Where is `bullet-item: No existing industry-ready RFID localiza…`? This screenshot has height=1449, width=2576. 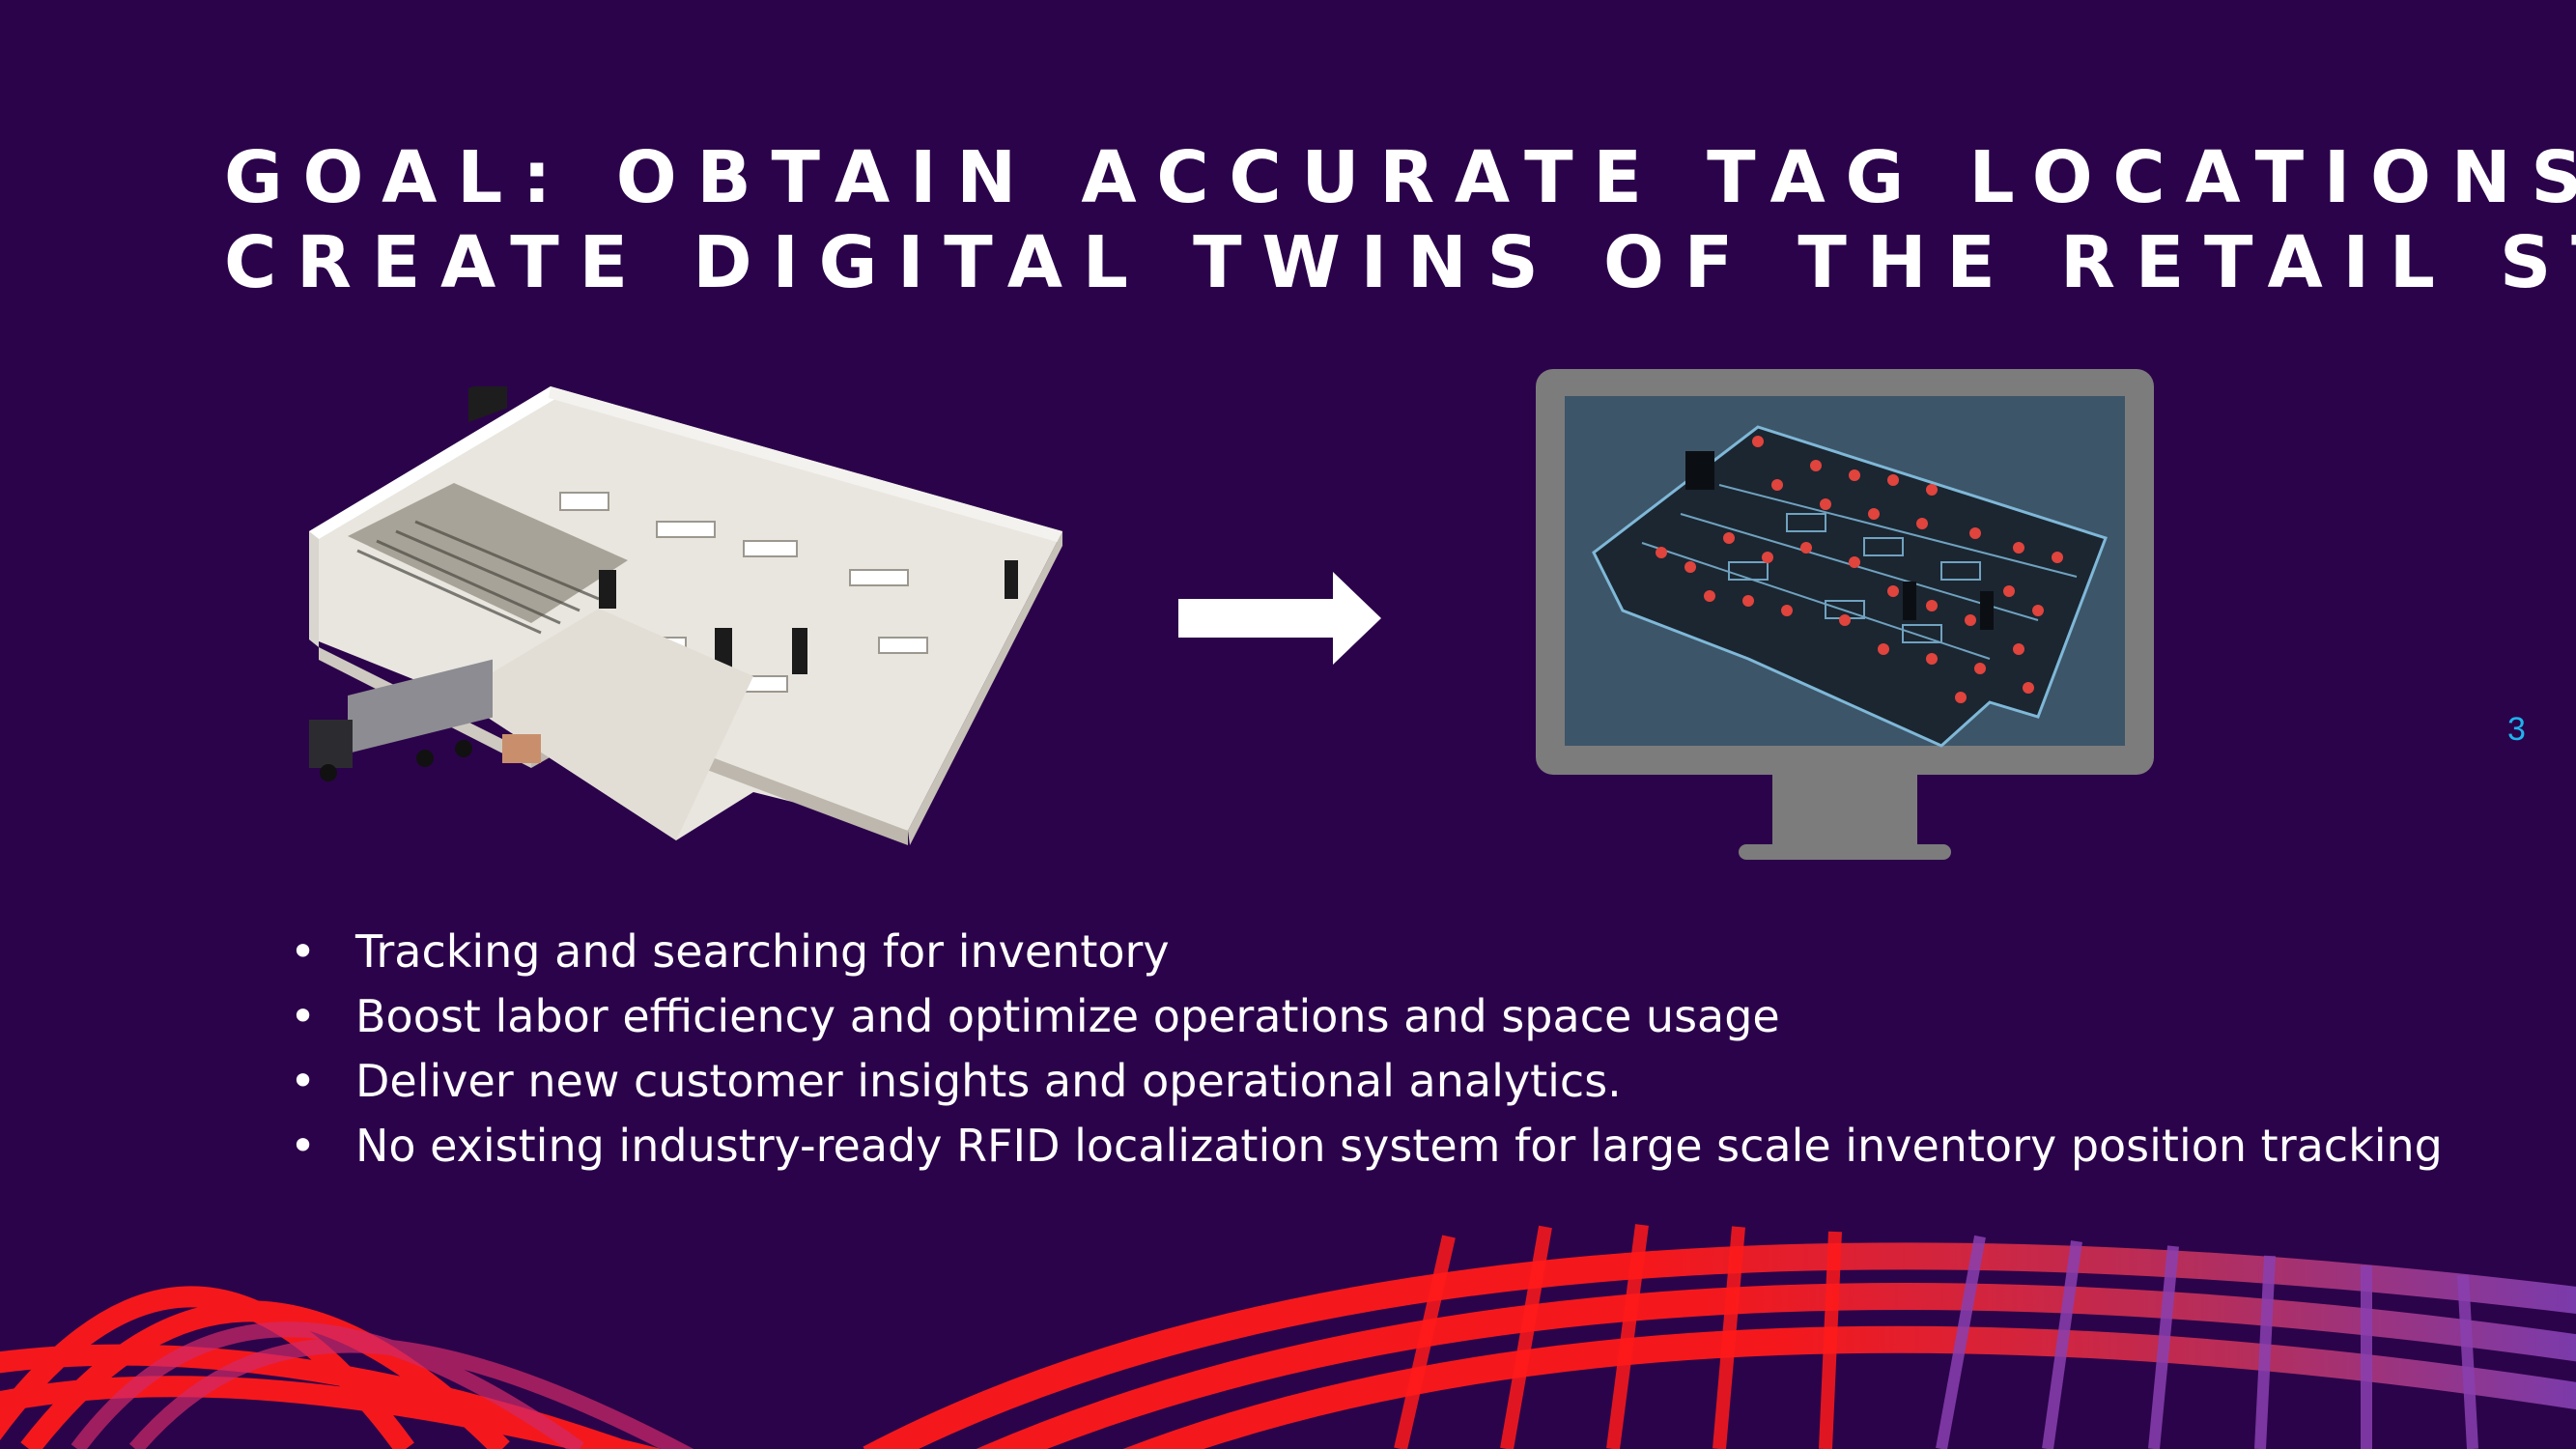 bullet-item: No existing industry-ready RFID localiza… is located at coordinates (1366, 1146).